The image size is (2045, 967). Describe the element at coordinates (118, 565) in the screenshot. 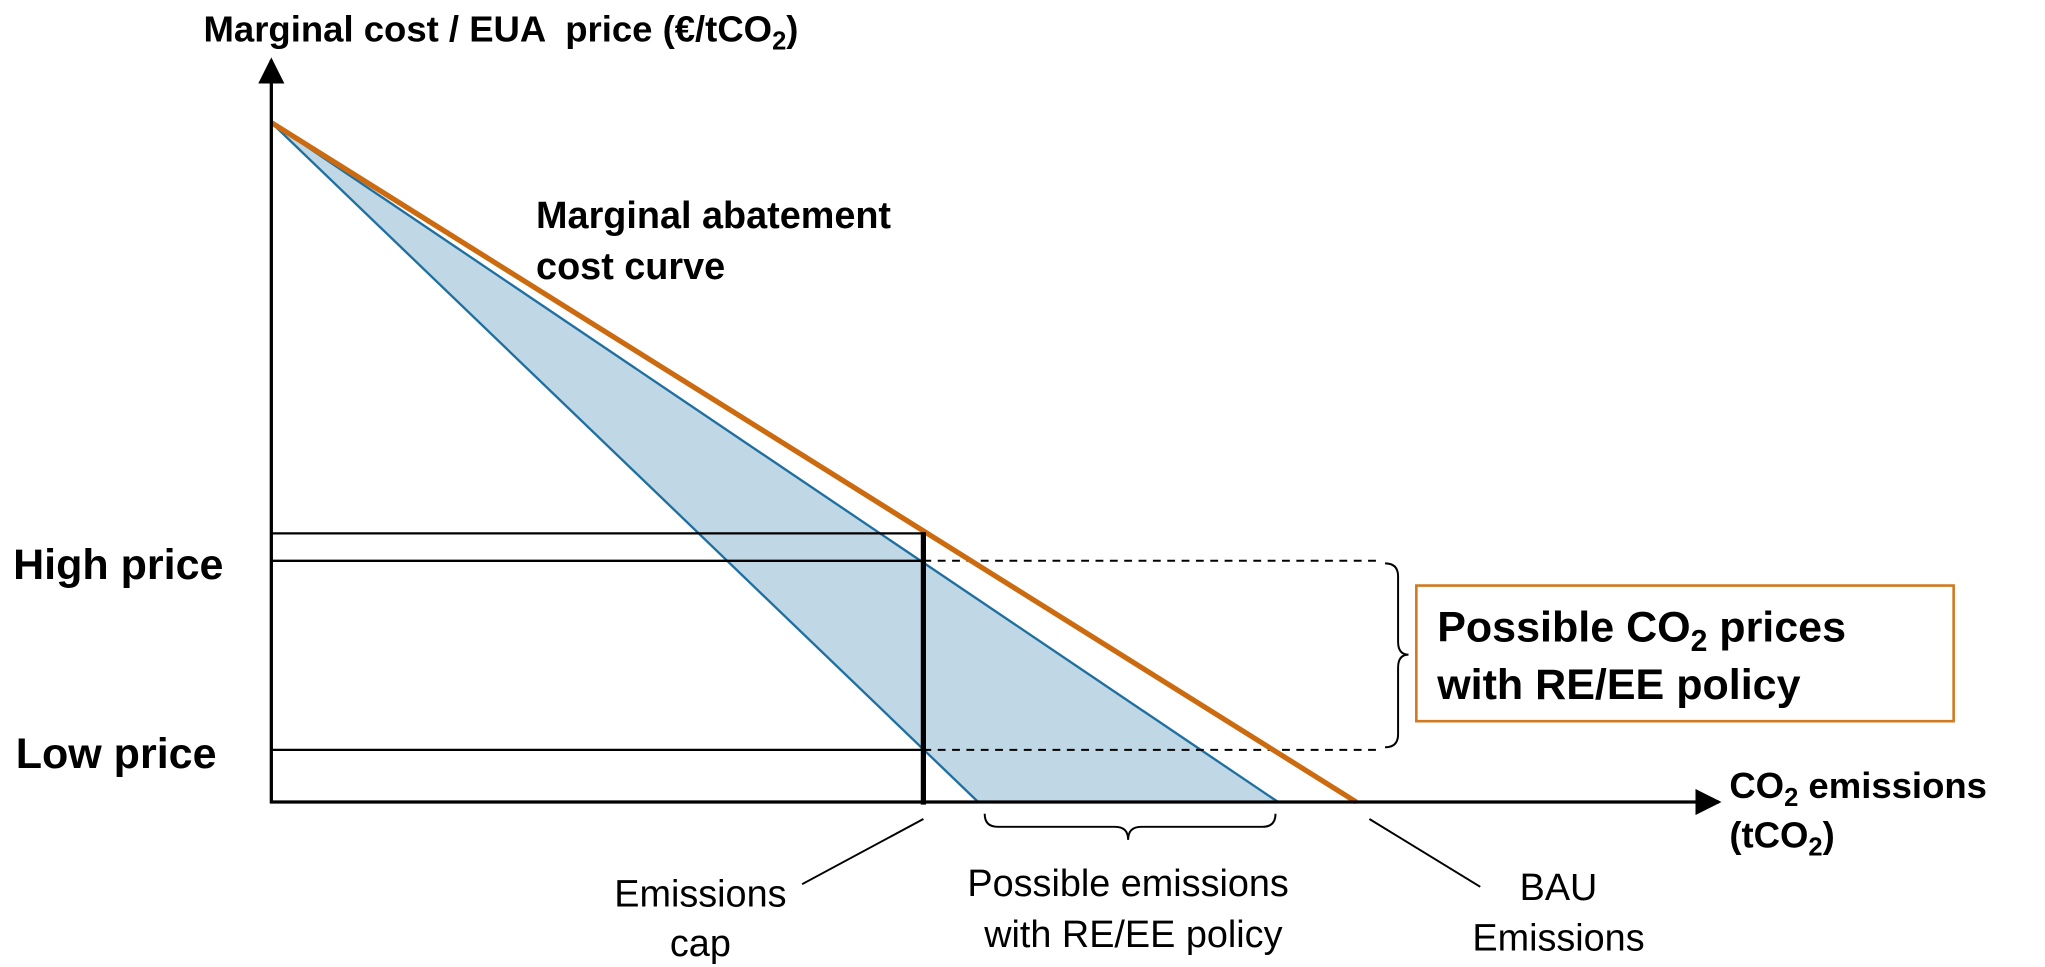

I see `high-price-label: High price` at that location.